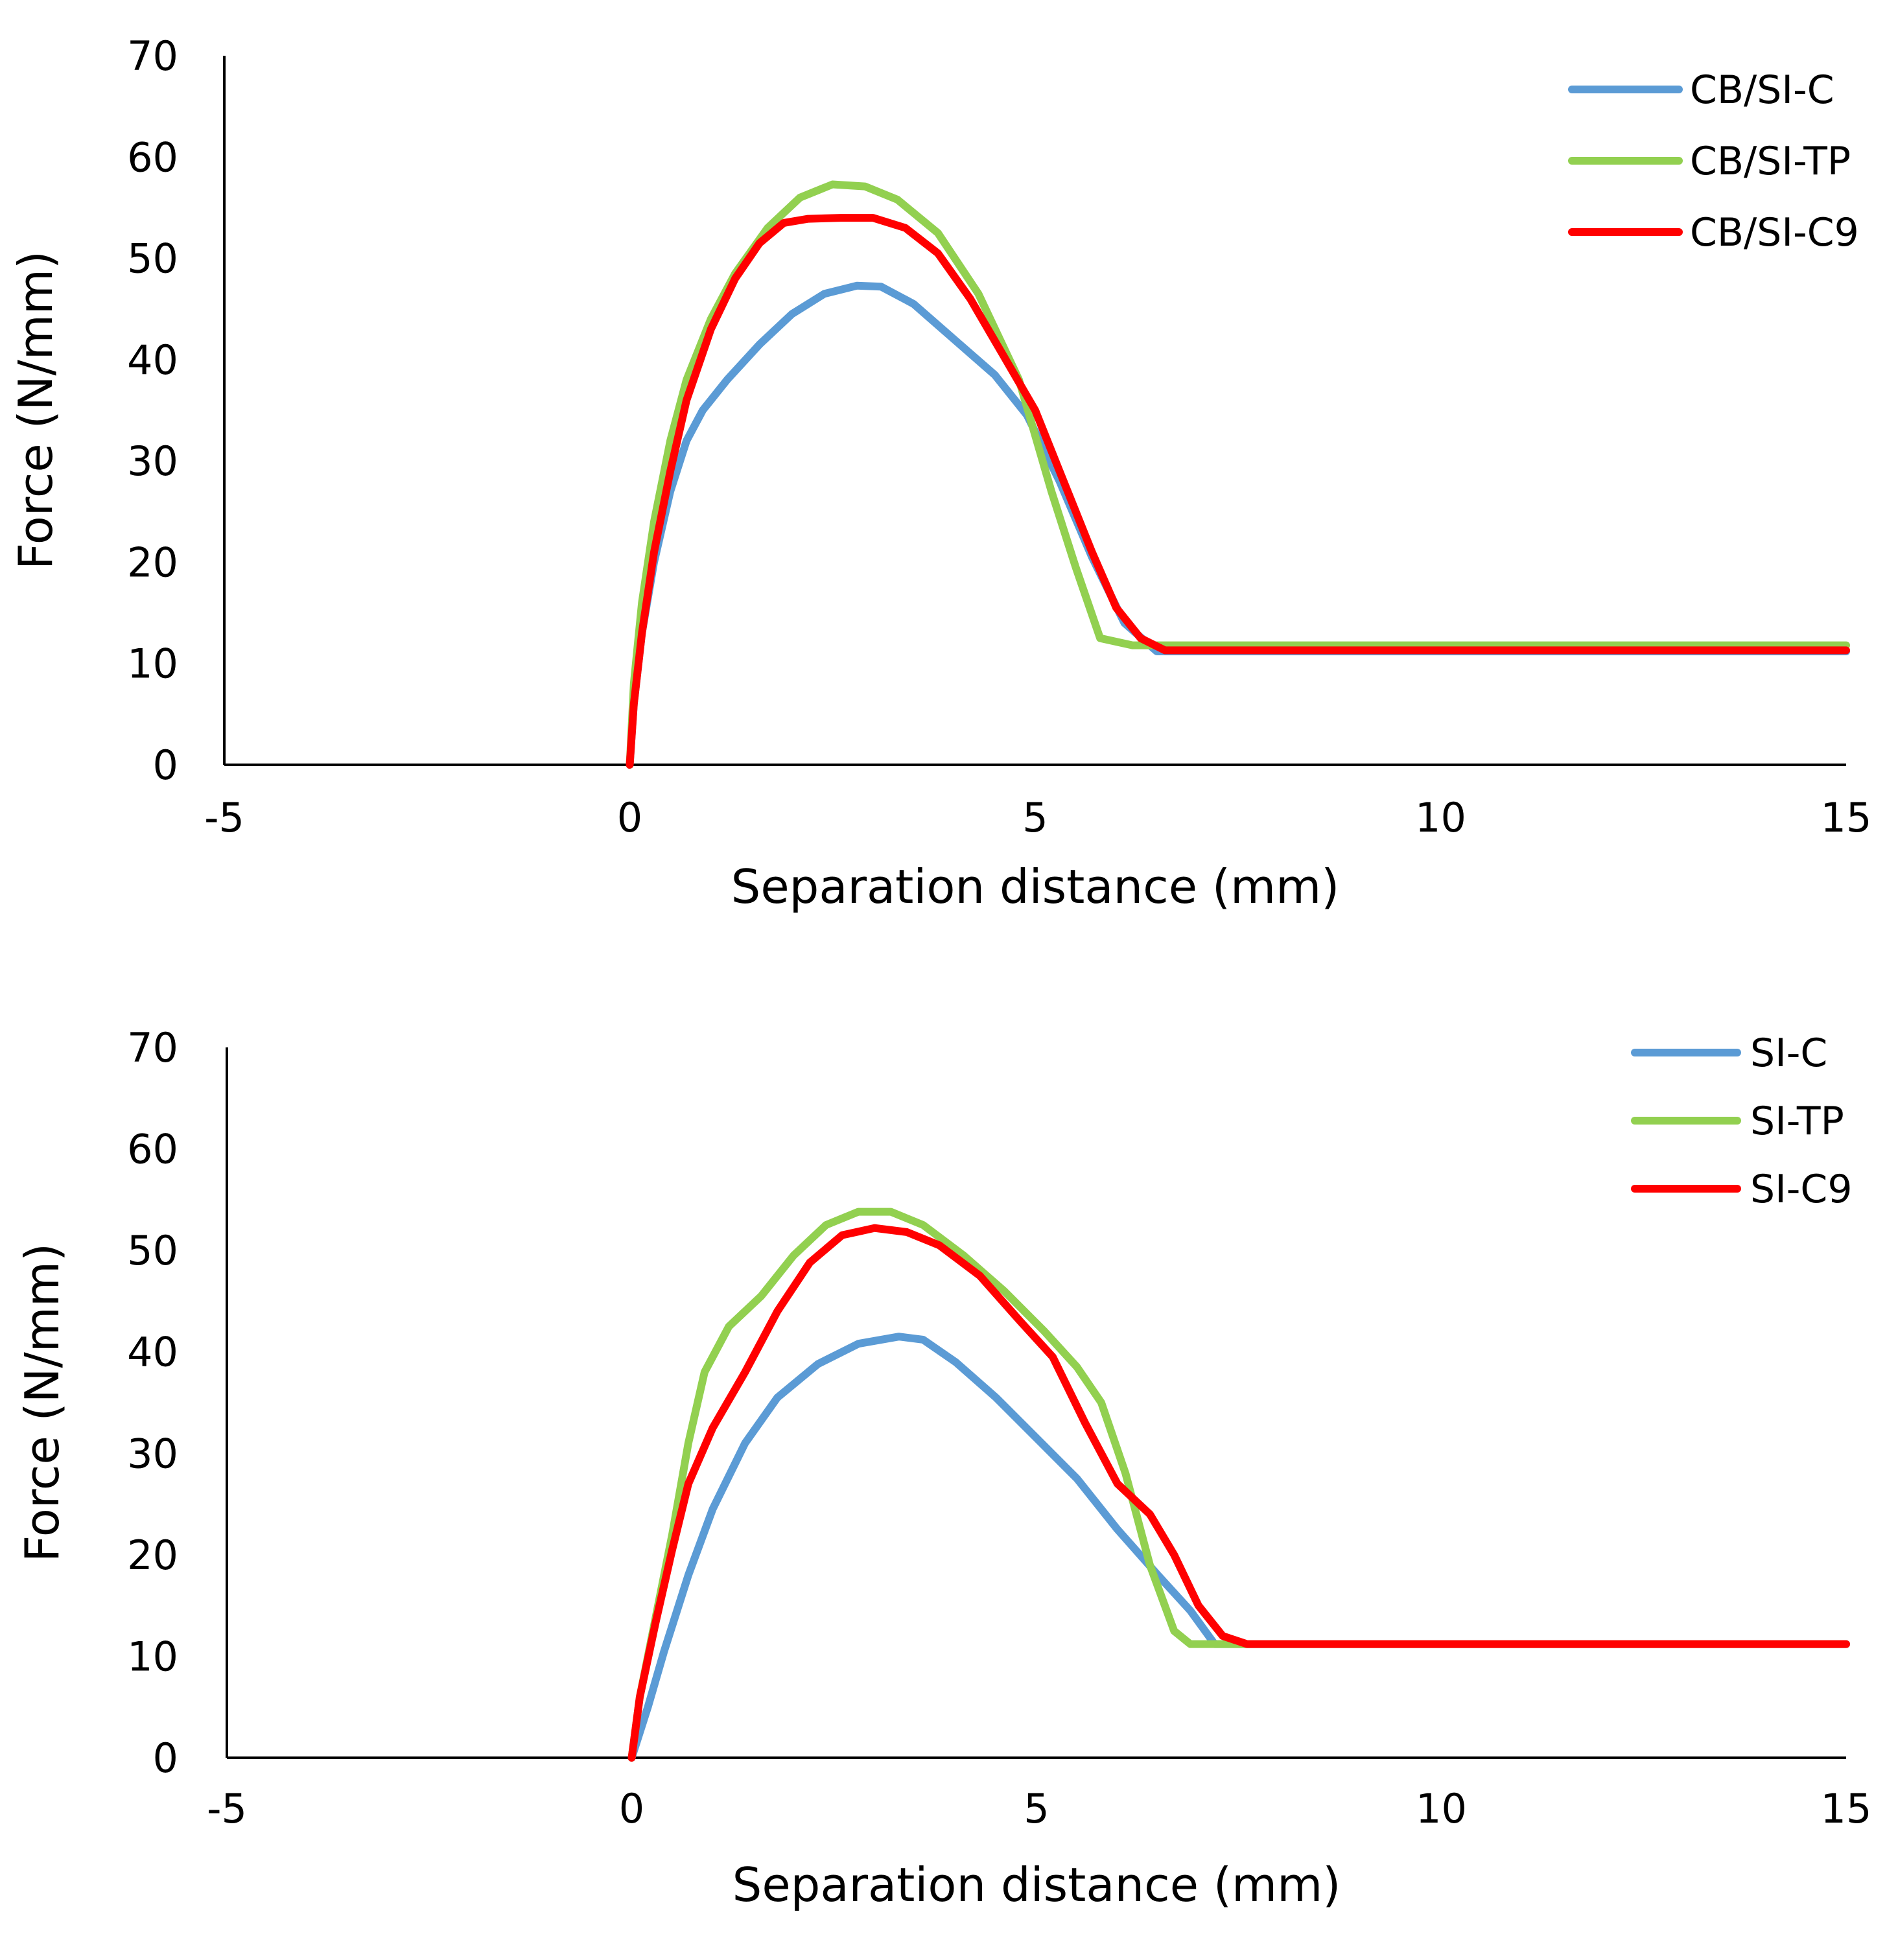 The width and height of the screenshot is (1898, 1960). Describe the element at coordinates (1774, 232) in the screenshot. I see `legend-label: CB/SI-C9` at that location.